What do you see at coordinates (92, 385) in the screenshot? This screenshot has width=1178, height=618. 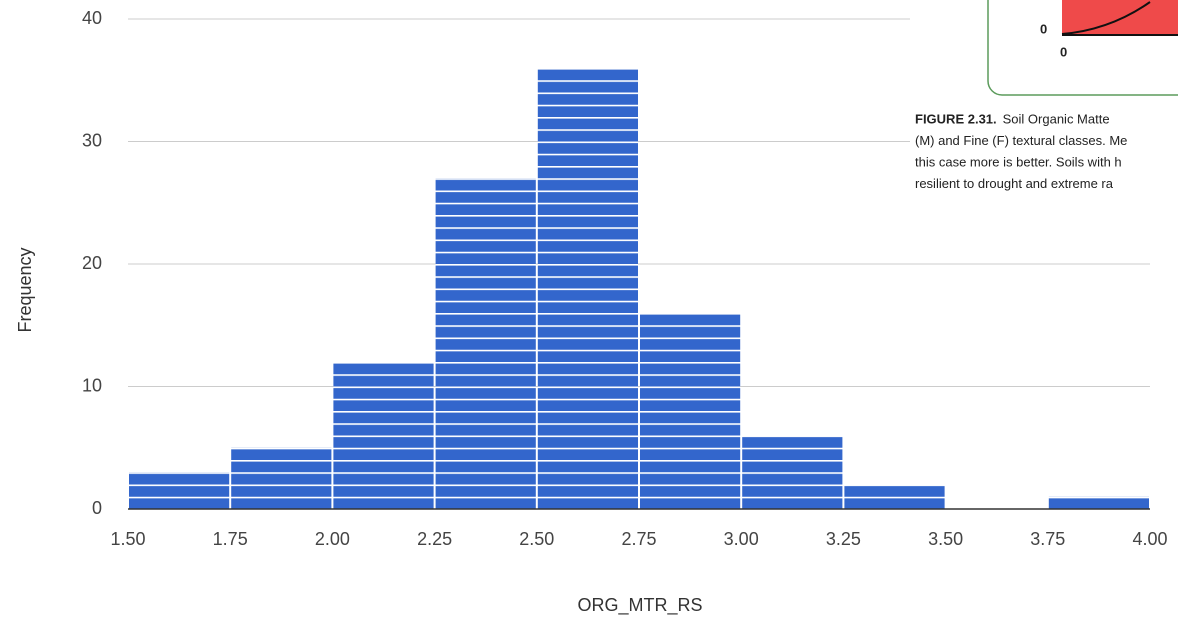 I see `y-tick-label: 10` at bounding box center [92, 385].